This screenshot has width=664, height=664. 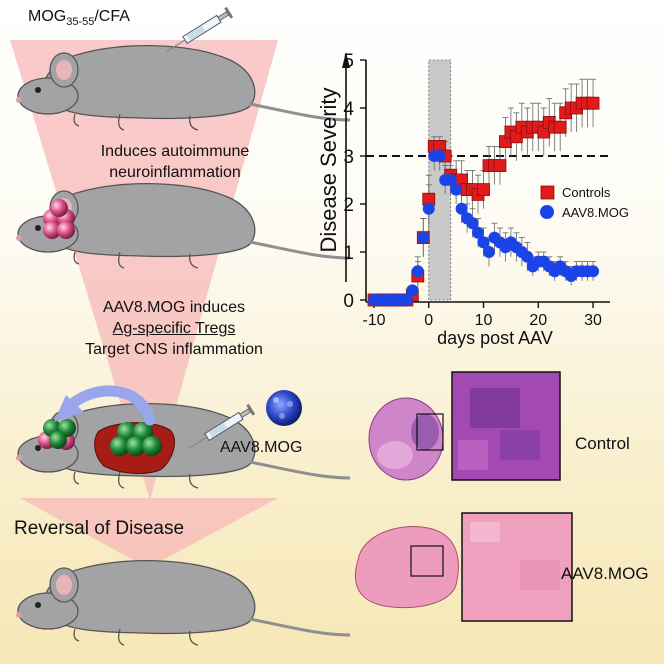 What do you see at coordinates (406, 439) in the screenshot?
I see `histology-control-image` at bounding box center [406, 439].